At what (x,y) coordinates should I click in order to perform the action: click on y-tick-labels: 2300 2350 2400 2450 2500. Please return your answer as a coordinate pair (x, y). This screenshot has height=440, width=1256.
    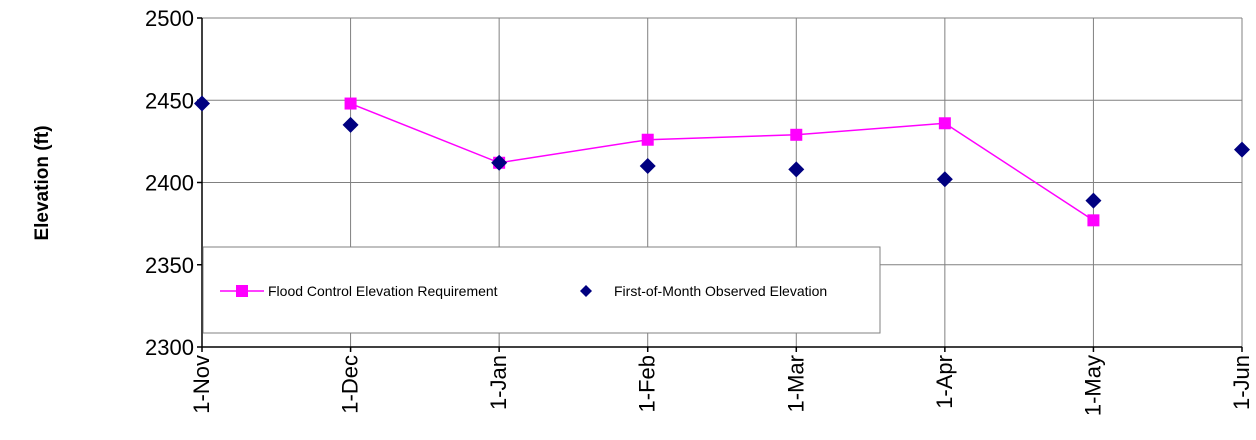
    Looking at the image, I should click on (169, 183).